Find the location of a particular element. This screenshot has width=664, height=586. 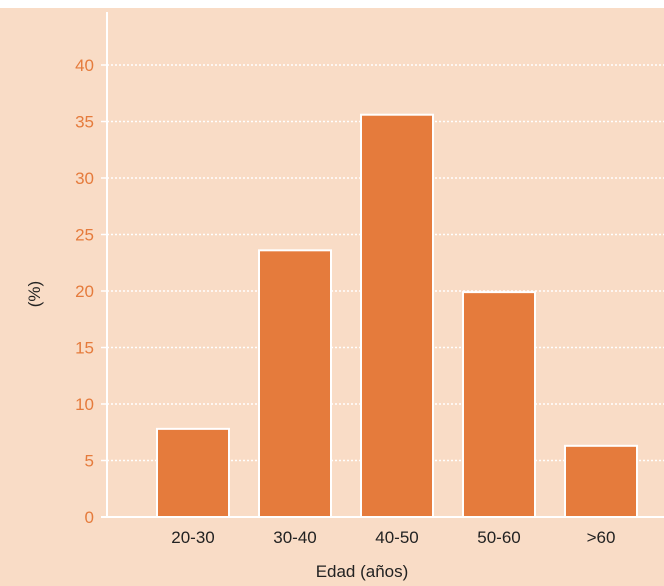

y-axis-ticks: 0 5 10 15 20 25 30 35 40 is located at coordinates (91, 291).